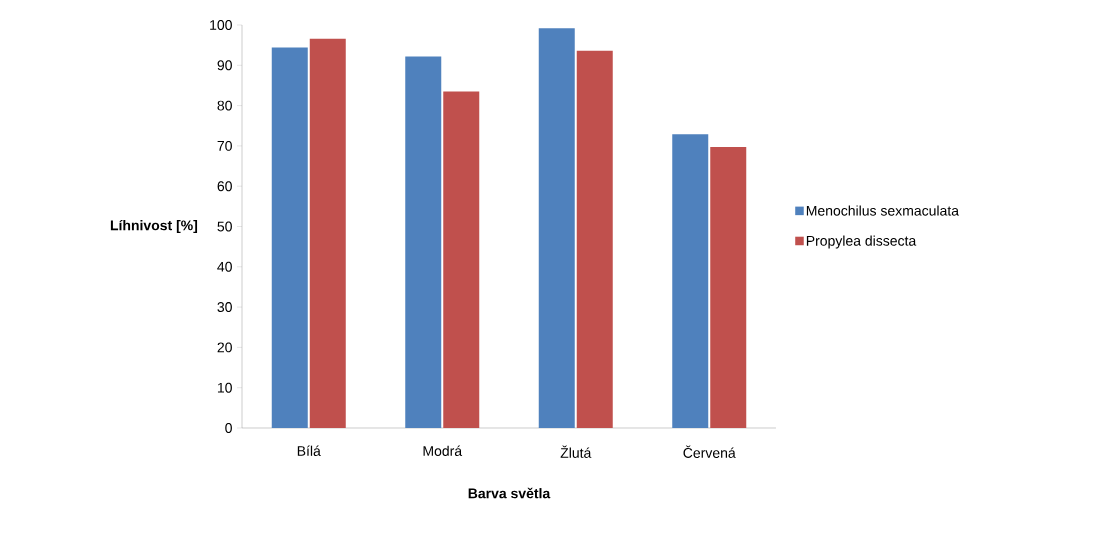 The image size is (1116, 535). I want to click on legend-label: Propylea dissecta, so click(861, 242).